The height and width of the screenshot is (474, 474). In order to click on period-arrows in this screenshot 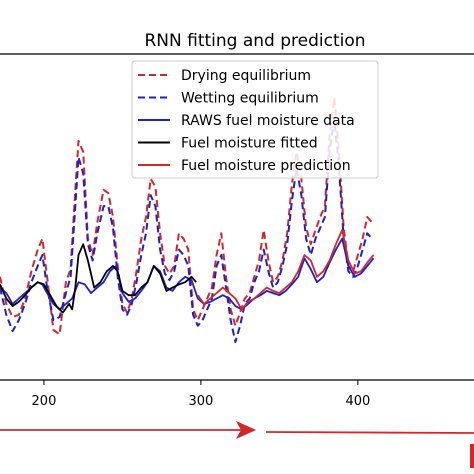, I will do `click(237, 444)`.